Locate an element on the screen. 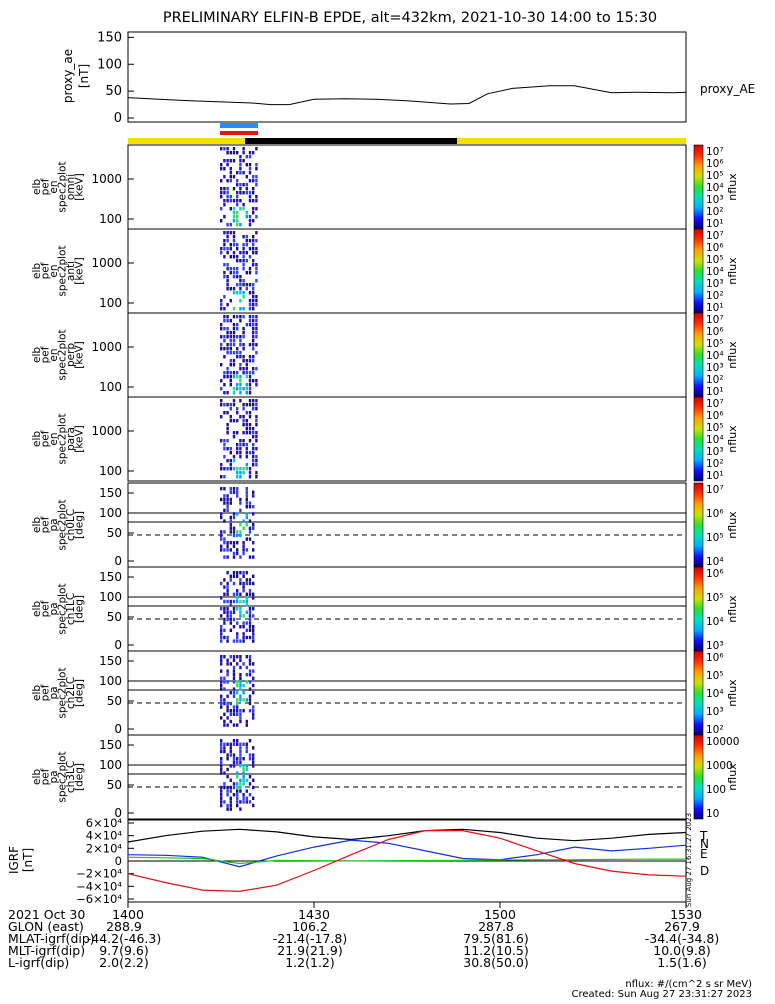 Image resolution: width=775 pixels, height=1004 pixels. spec-ytick-label: 0 is located at coordinates (118, 561).